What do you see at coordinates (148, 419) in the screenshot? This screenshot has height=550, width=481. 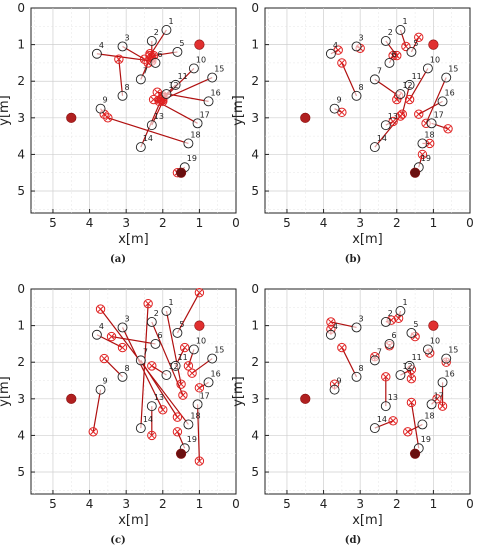 I see `node-label: 14` at bounding box center [148, 419].